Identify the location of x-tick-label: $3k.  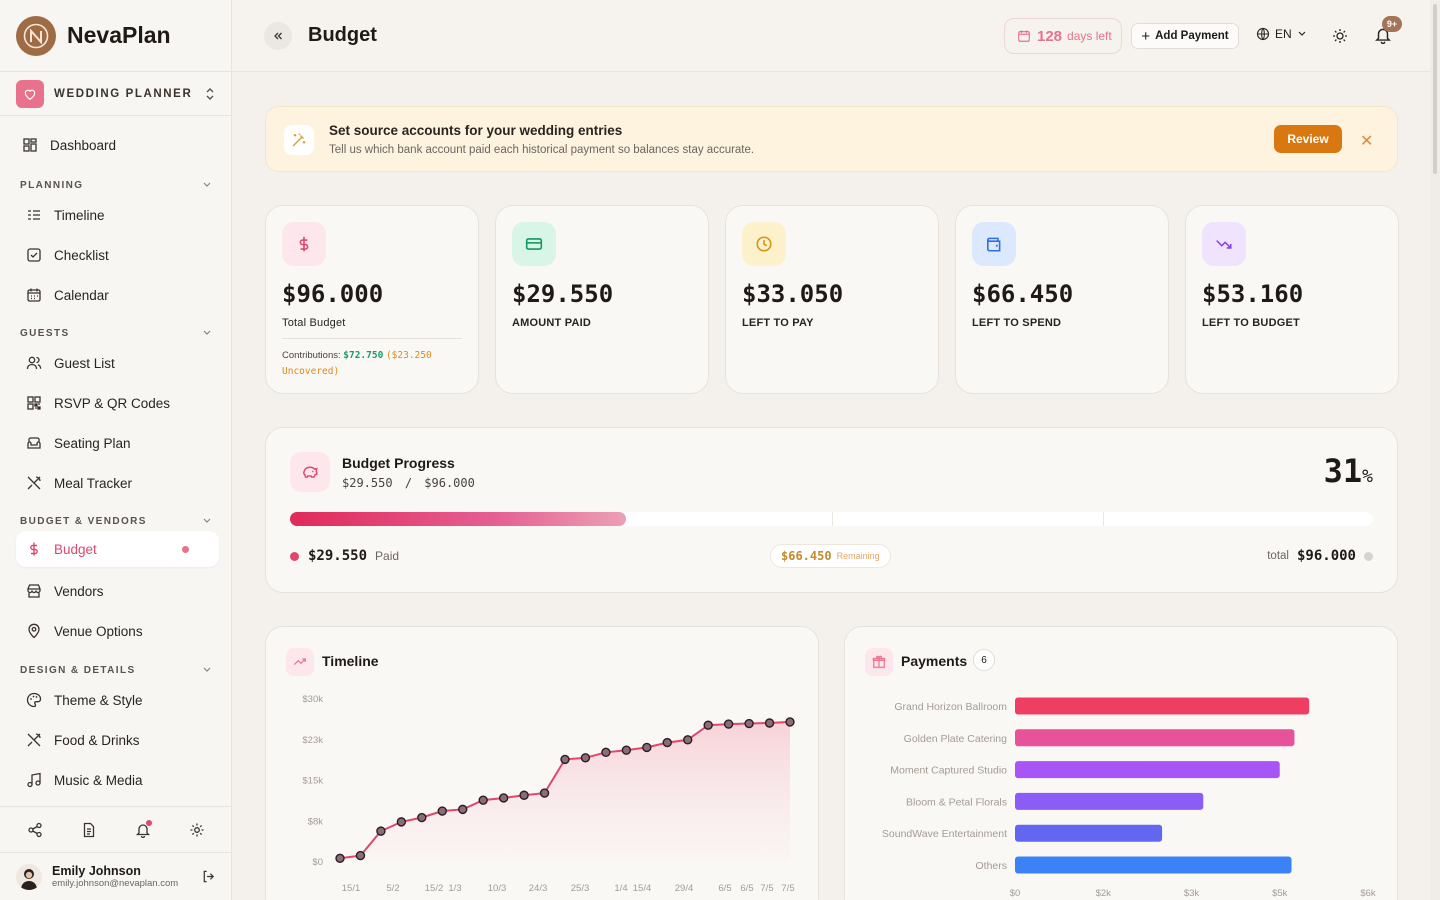
(1192, 893).